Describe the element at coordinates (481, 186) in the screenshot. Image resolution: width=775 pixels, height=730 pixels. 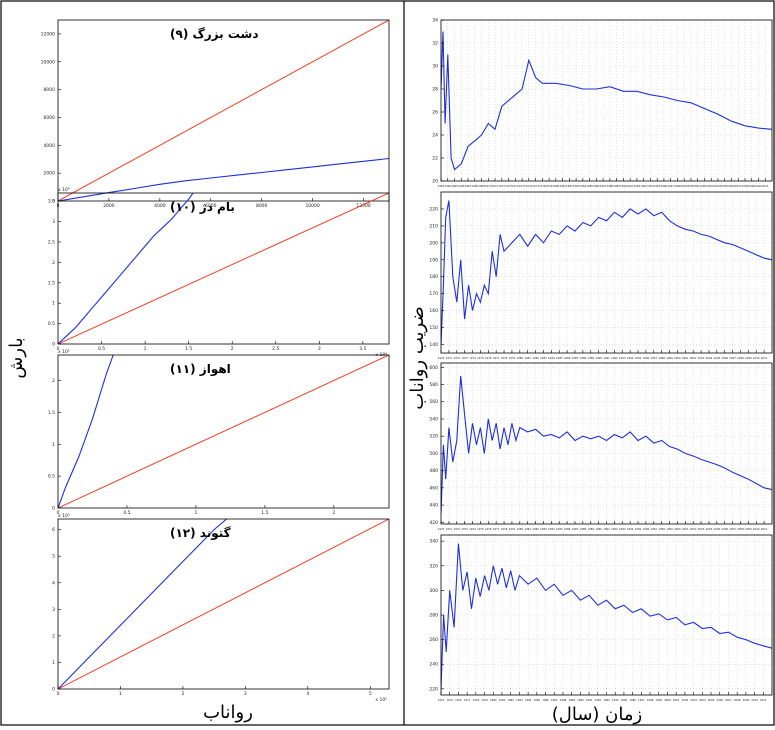
I see `x-tick-label: 1969` at that location.